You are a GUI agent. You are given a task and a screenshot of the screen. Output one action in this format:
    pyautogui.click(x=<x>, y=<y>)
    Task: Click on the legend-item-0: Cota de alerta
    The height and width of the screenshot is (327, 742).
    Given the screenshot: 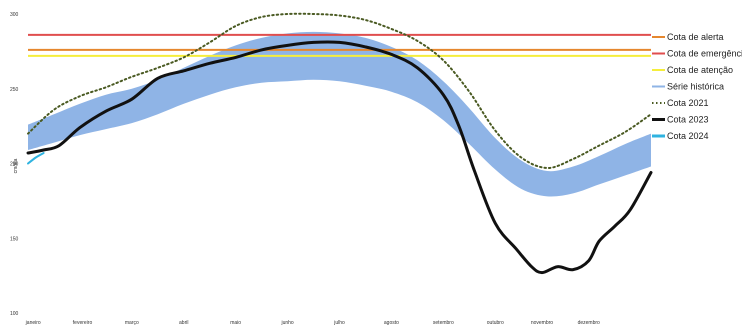 What is the action you would take?
    pyautogui.click(x=688, y=37)
    